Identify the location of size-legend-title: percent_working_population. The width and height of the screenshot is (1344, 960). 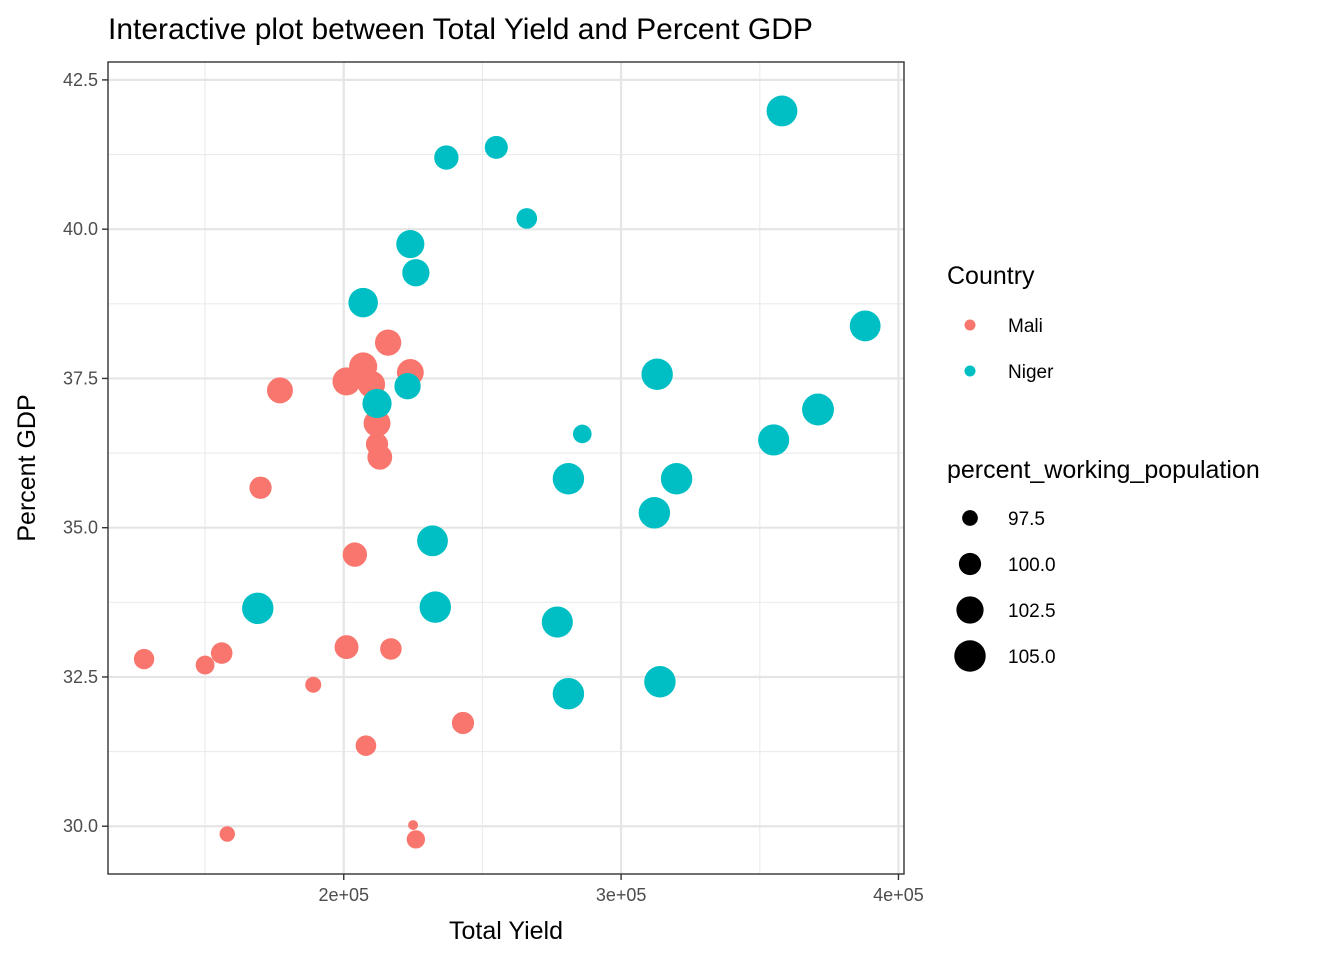
(1103, 470).